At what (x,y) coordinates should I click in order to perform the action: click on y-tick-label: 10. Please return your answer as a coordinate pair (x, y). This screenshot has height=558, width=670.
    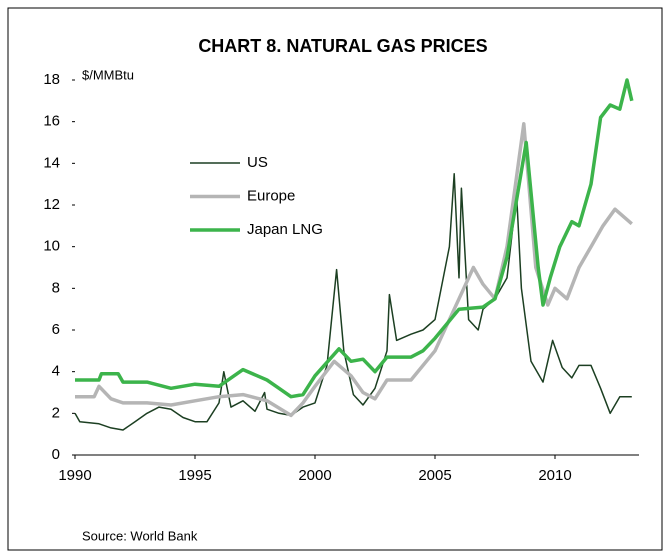
    Looking at the image, I should click on (51, 246).